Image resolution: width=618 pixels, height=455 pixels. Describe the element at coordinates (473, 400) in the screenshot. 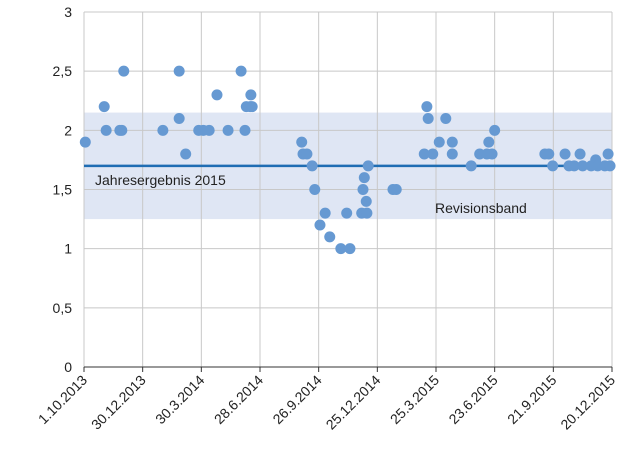

I see `x-tick-label: 23.6.2015` at that location.